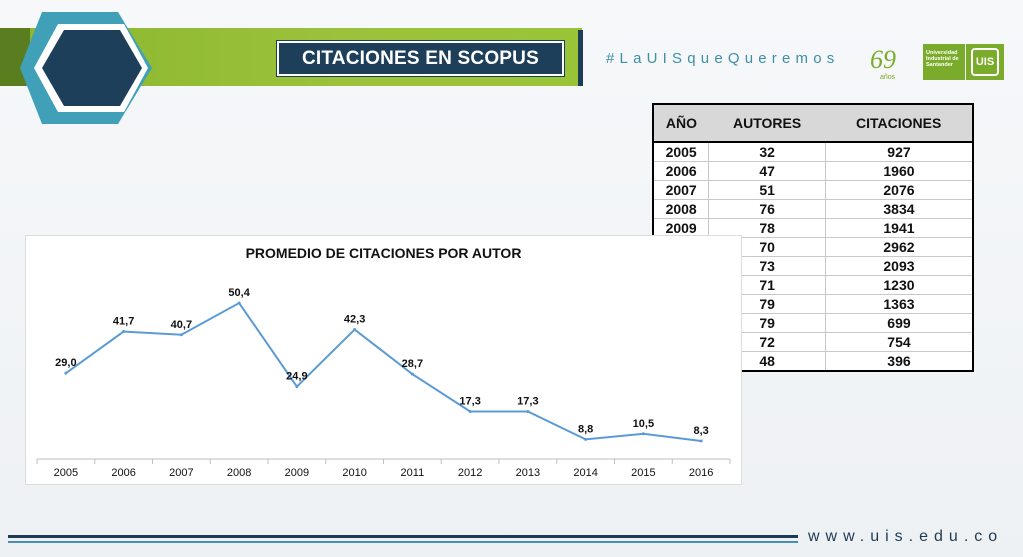 Image resolution: width=1023 pixels, height=557 pixels. Describe the element at coordinates (883, 59) in the screenshot. I see `anniversary-number: 69` at that location.